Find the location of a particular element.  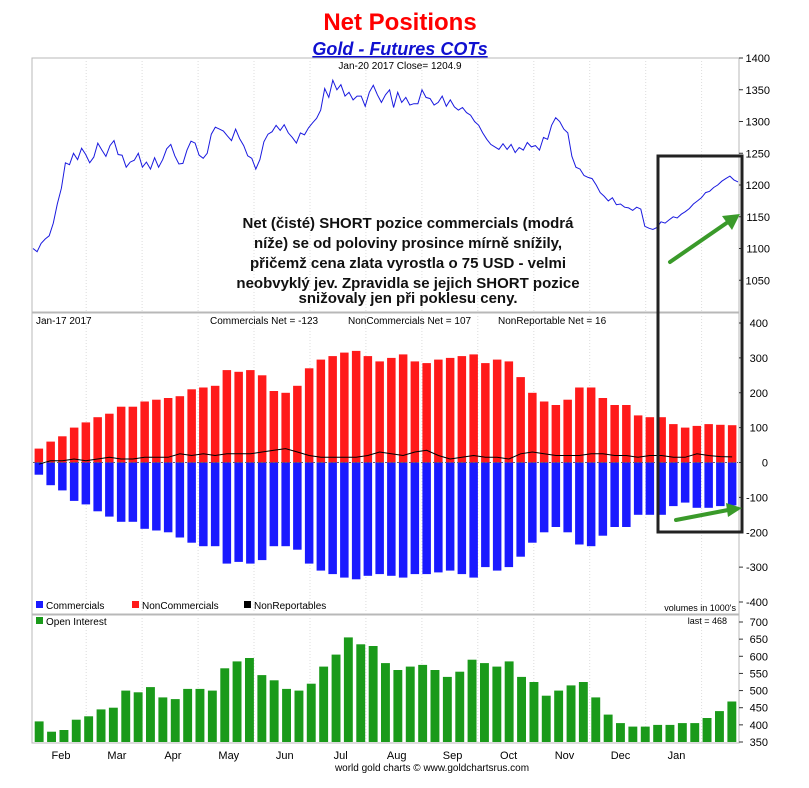

noncommercials-net-label: NonCommercials Net = 107 is located at coordinates (410, 321).